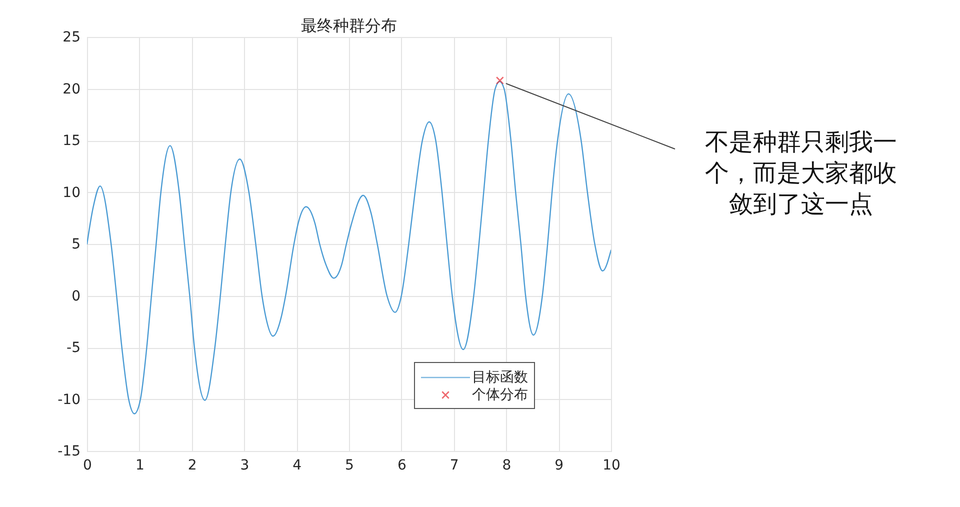  What do you see at coordinates (73, 348) in the screenshot?
I see `y-tick-label: -5` at bounding box center [73, 348].